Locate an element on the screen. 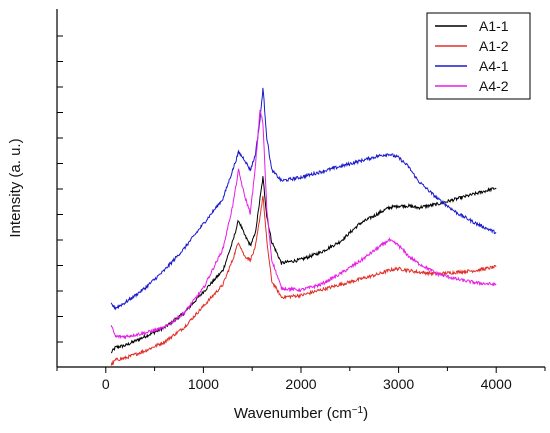  y-axis-ticks is located at coordinates (60, 189).